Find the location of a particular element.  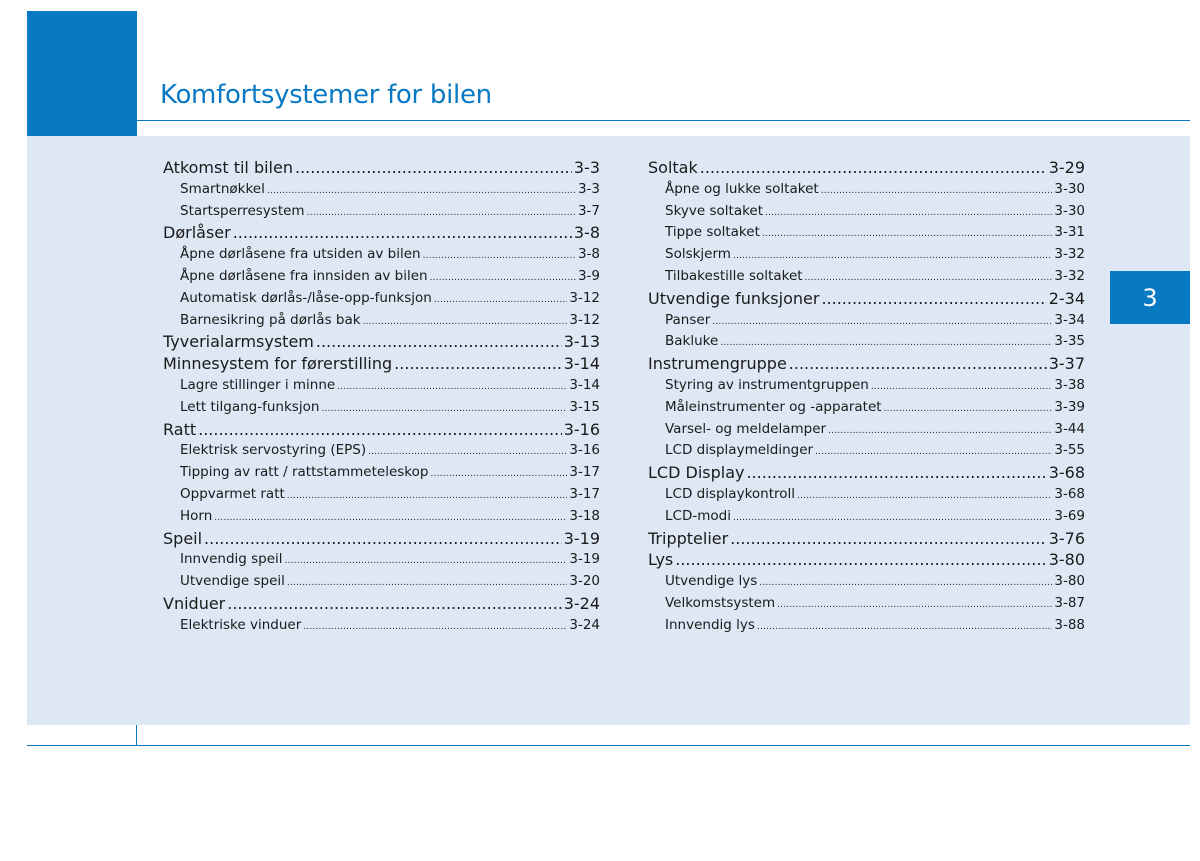

toc-section-entry: Minnesystem for førerstilling 3-14 is located at coordinates (381, 364).